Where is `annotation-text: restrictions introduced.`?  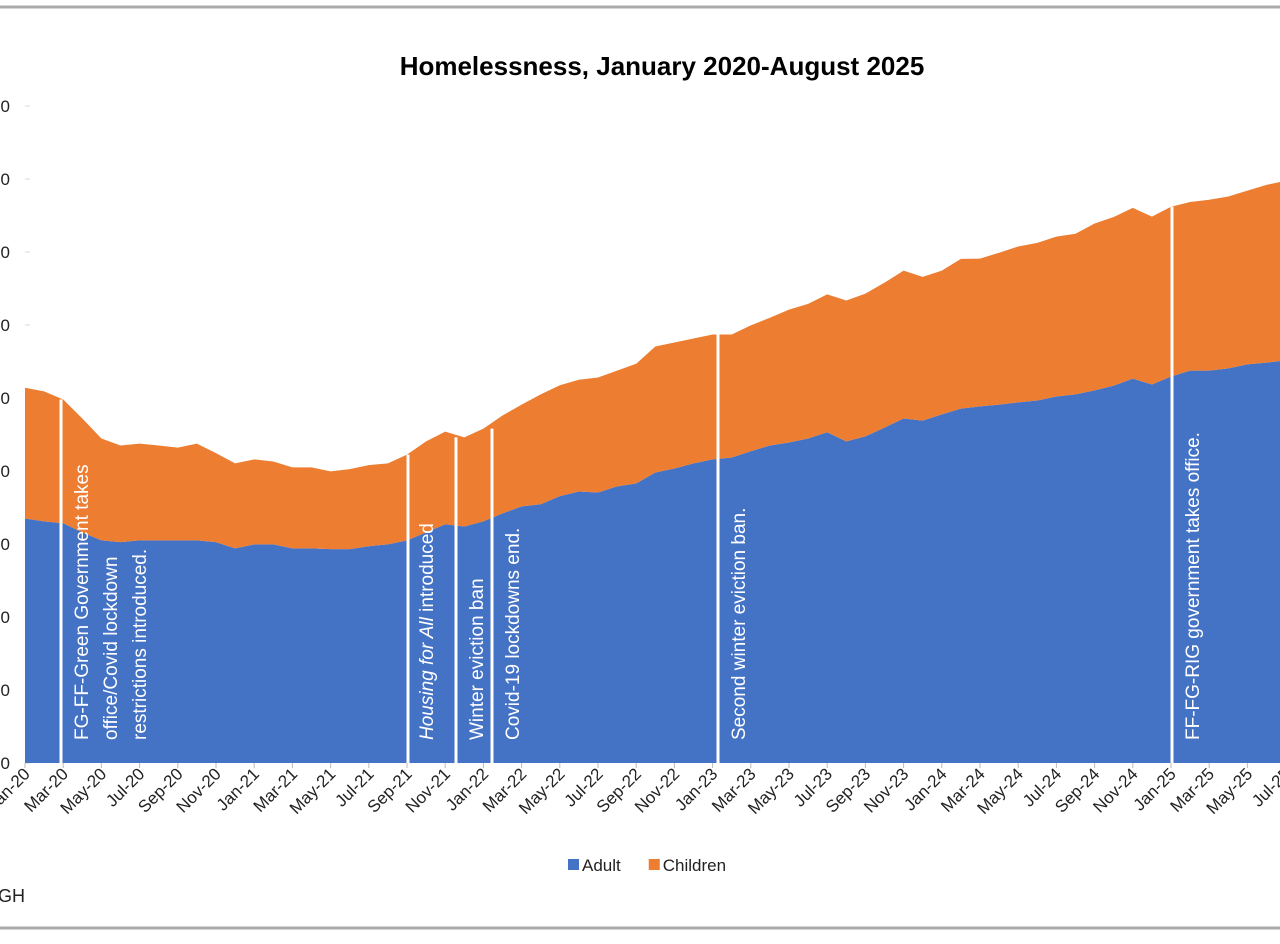
annotation-text: restrictions introduced. is located at coordinates (140, 644).